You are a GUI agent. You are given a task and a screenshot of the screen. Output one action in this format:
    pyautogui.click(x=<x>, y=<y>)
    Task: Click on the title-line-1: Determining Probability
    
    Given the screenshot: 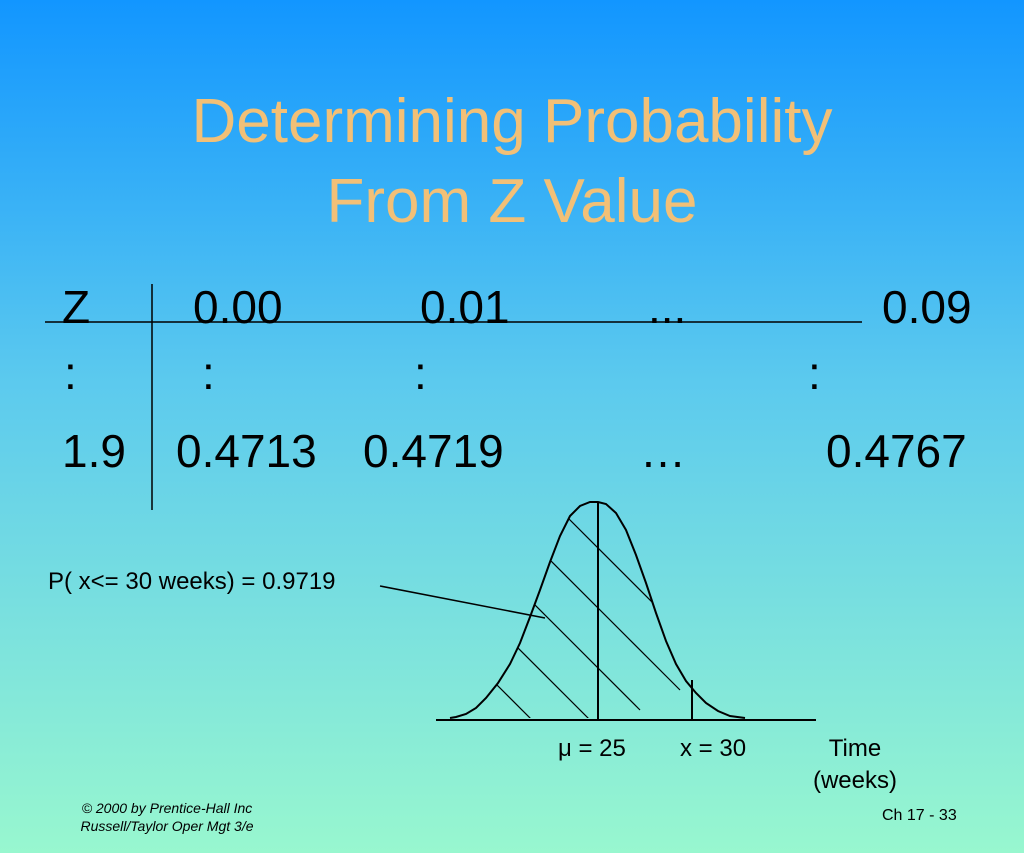 What is the action you would take?
    pyautogui.click(x=512, y=121)
    